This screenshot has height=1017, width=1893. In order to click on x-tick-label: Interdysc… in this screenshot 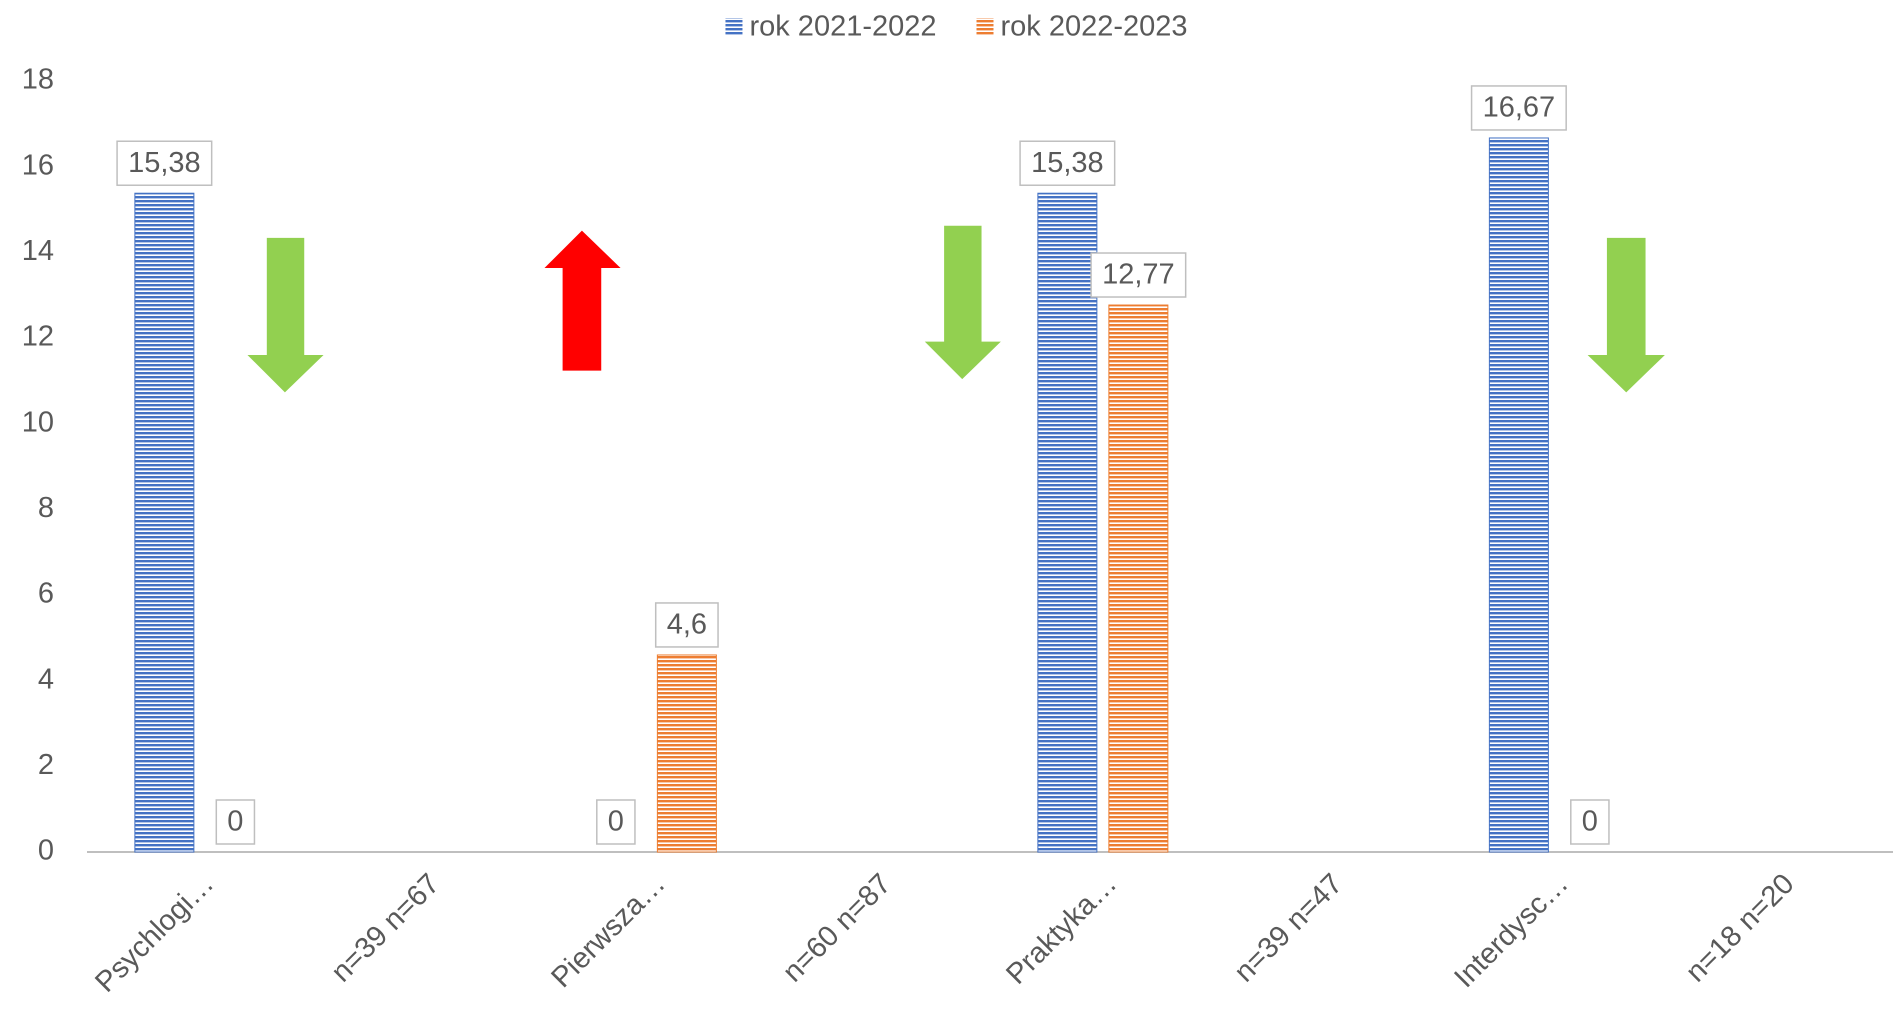, I will do `click(1511, 931)`.